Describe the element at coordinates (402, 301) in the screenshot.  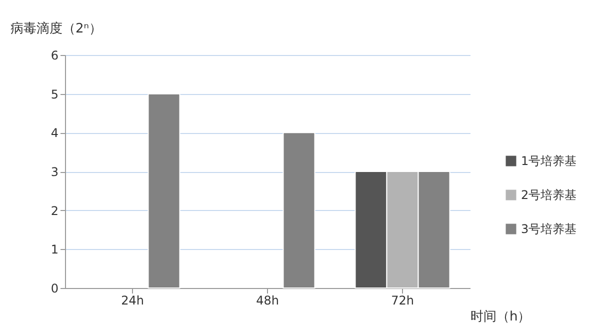
I see `x-tick-label: 72h` at that location.